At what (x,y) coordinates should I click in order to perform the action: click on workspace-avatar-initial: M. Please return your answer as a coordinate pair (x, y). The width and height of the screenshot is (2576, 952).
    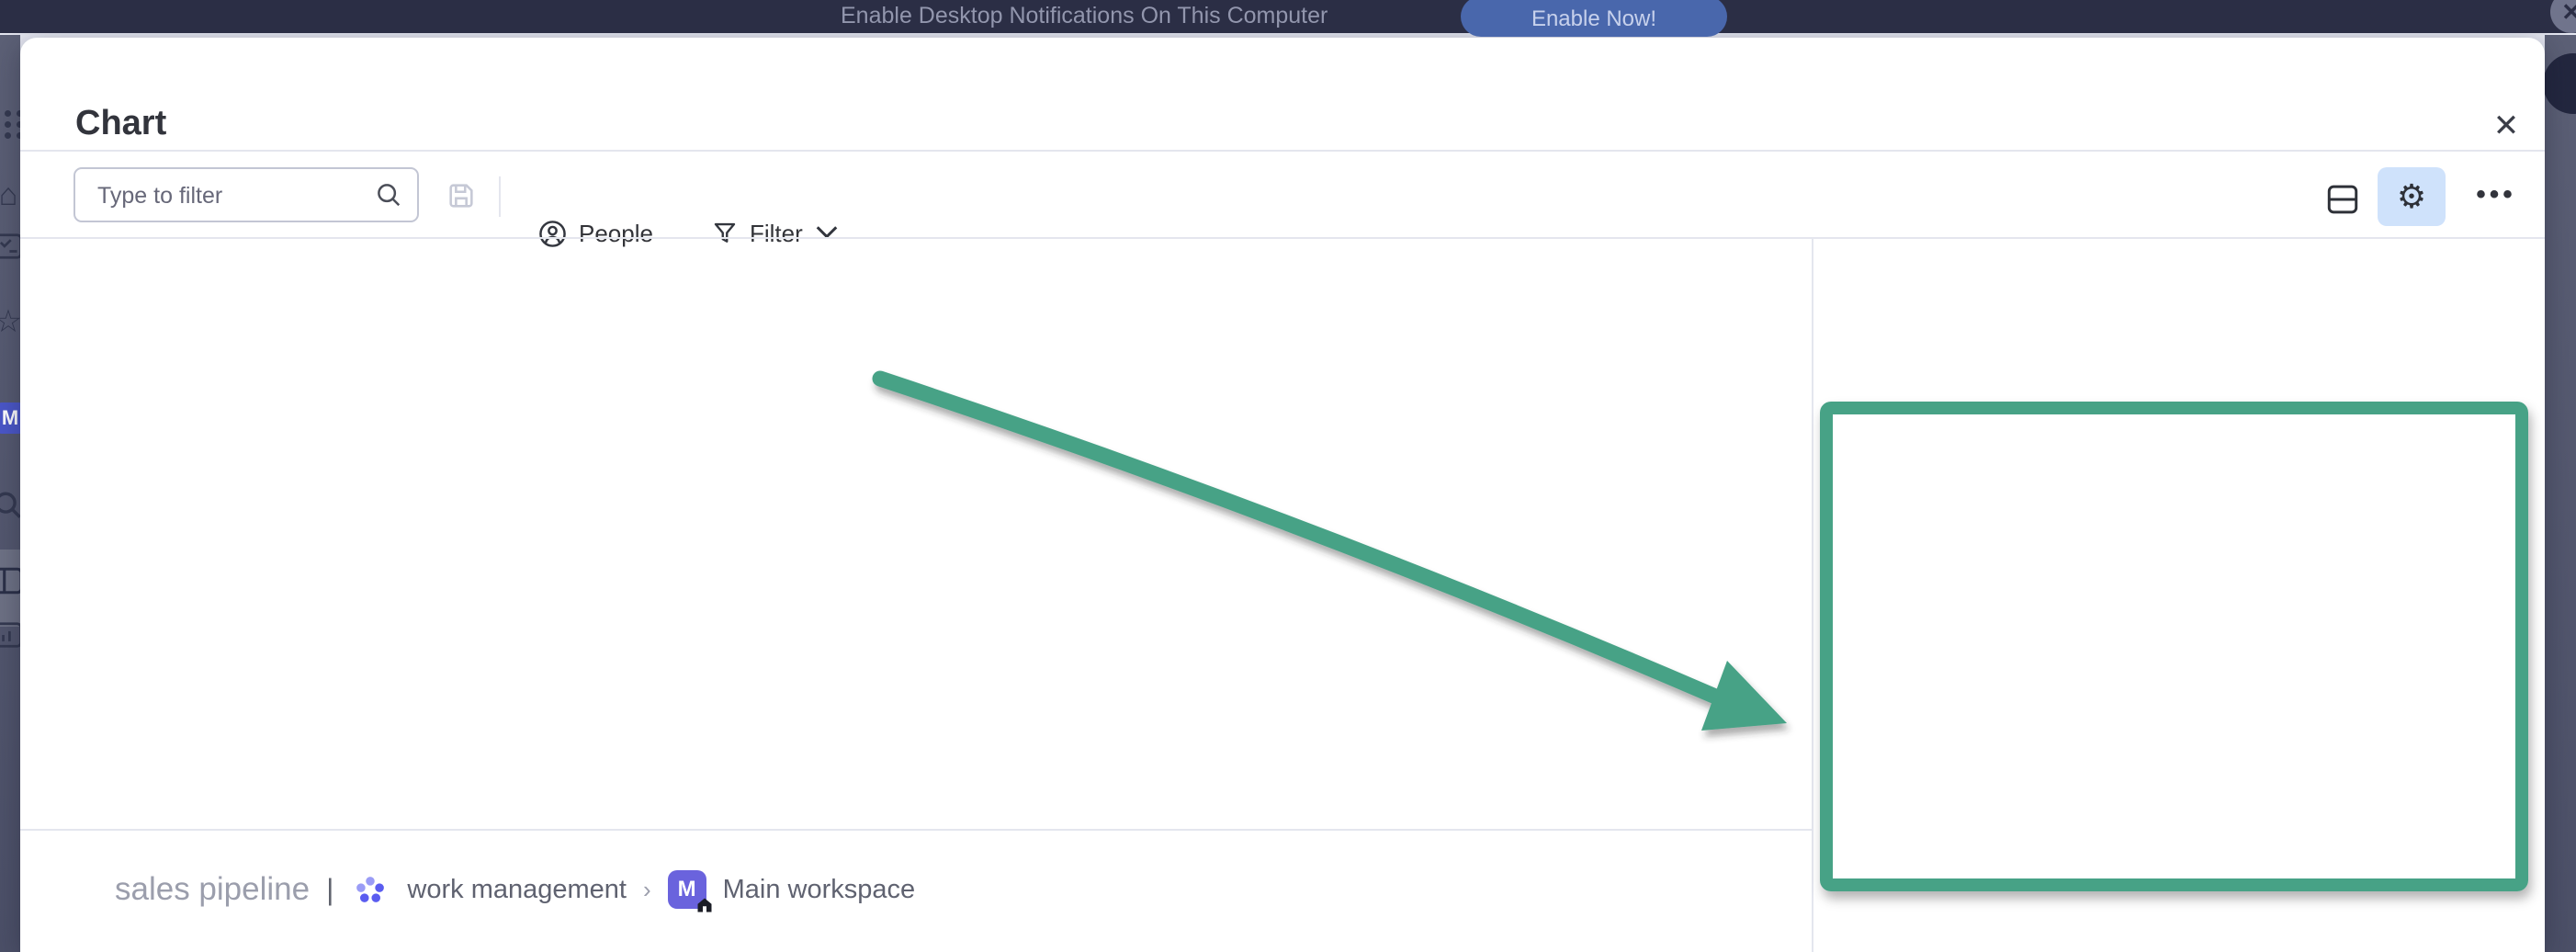
    Looking at the image, I should click on (686, 889).